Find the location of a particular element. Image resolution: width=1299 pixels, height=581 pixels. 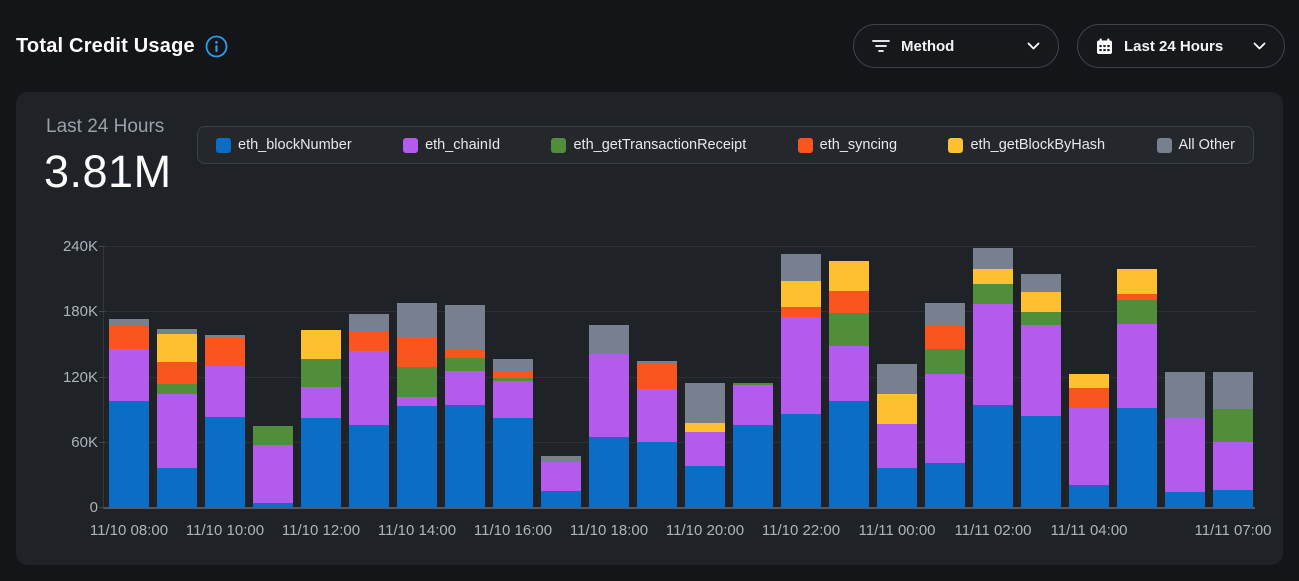

legend-item: eth_blockNumber is located at coordinates (284, 145).